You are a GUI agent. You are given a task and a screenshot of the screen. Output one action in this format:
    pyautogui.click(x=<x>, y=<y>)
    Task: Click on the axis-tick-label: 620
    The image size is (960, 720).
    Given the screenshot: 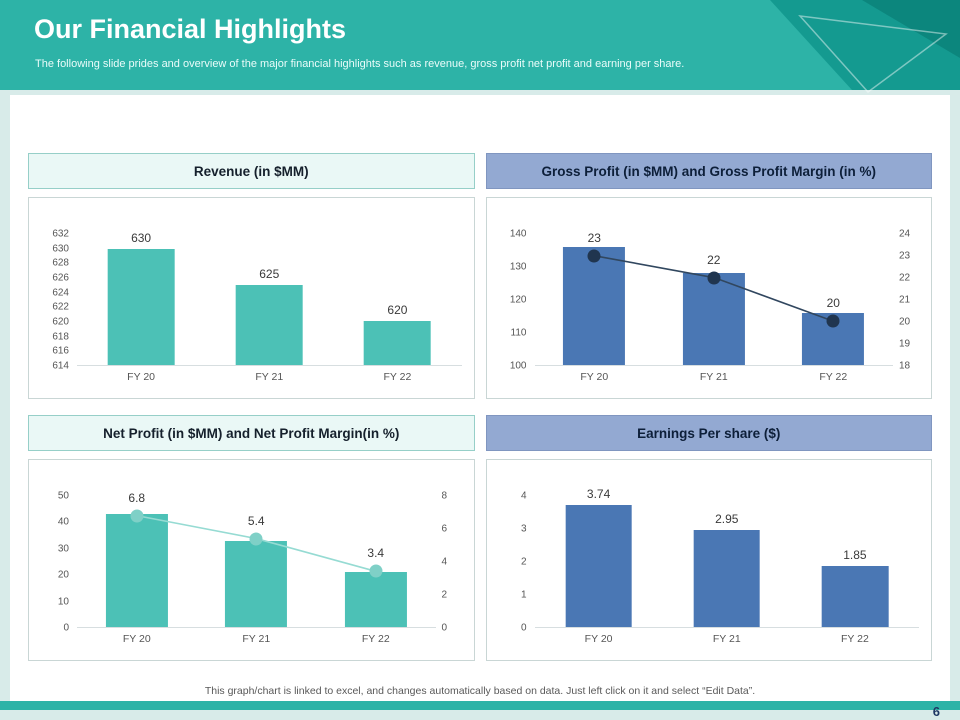 What is the action you would take?
    pyautogui.click(x=60, y=322)
    